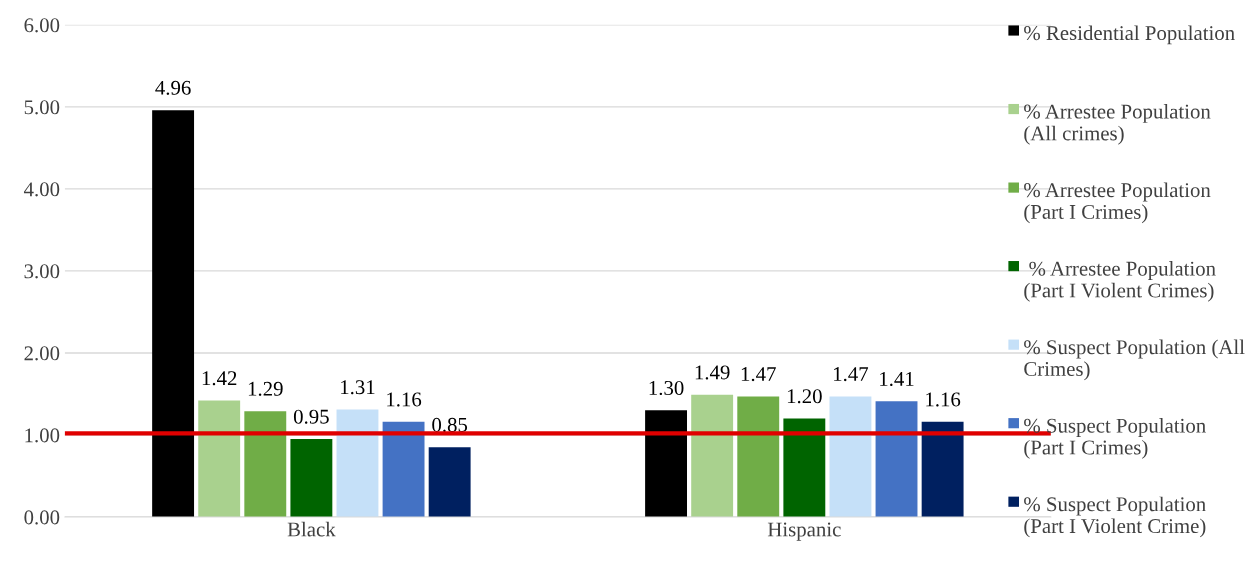 The image size is (1248, 565). What do you see at coordinates (1120, 281) in the screenshot?
I see `legend-label: % Arrestee Population (Part I Violent Crimes)` at bounding box center [1120, 281].